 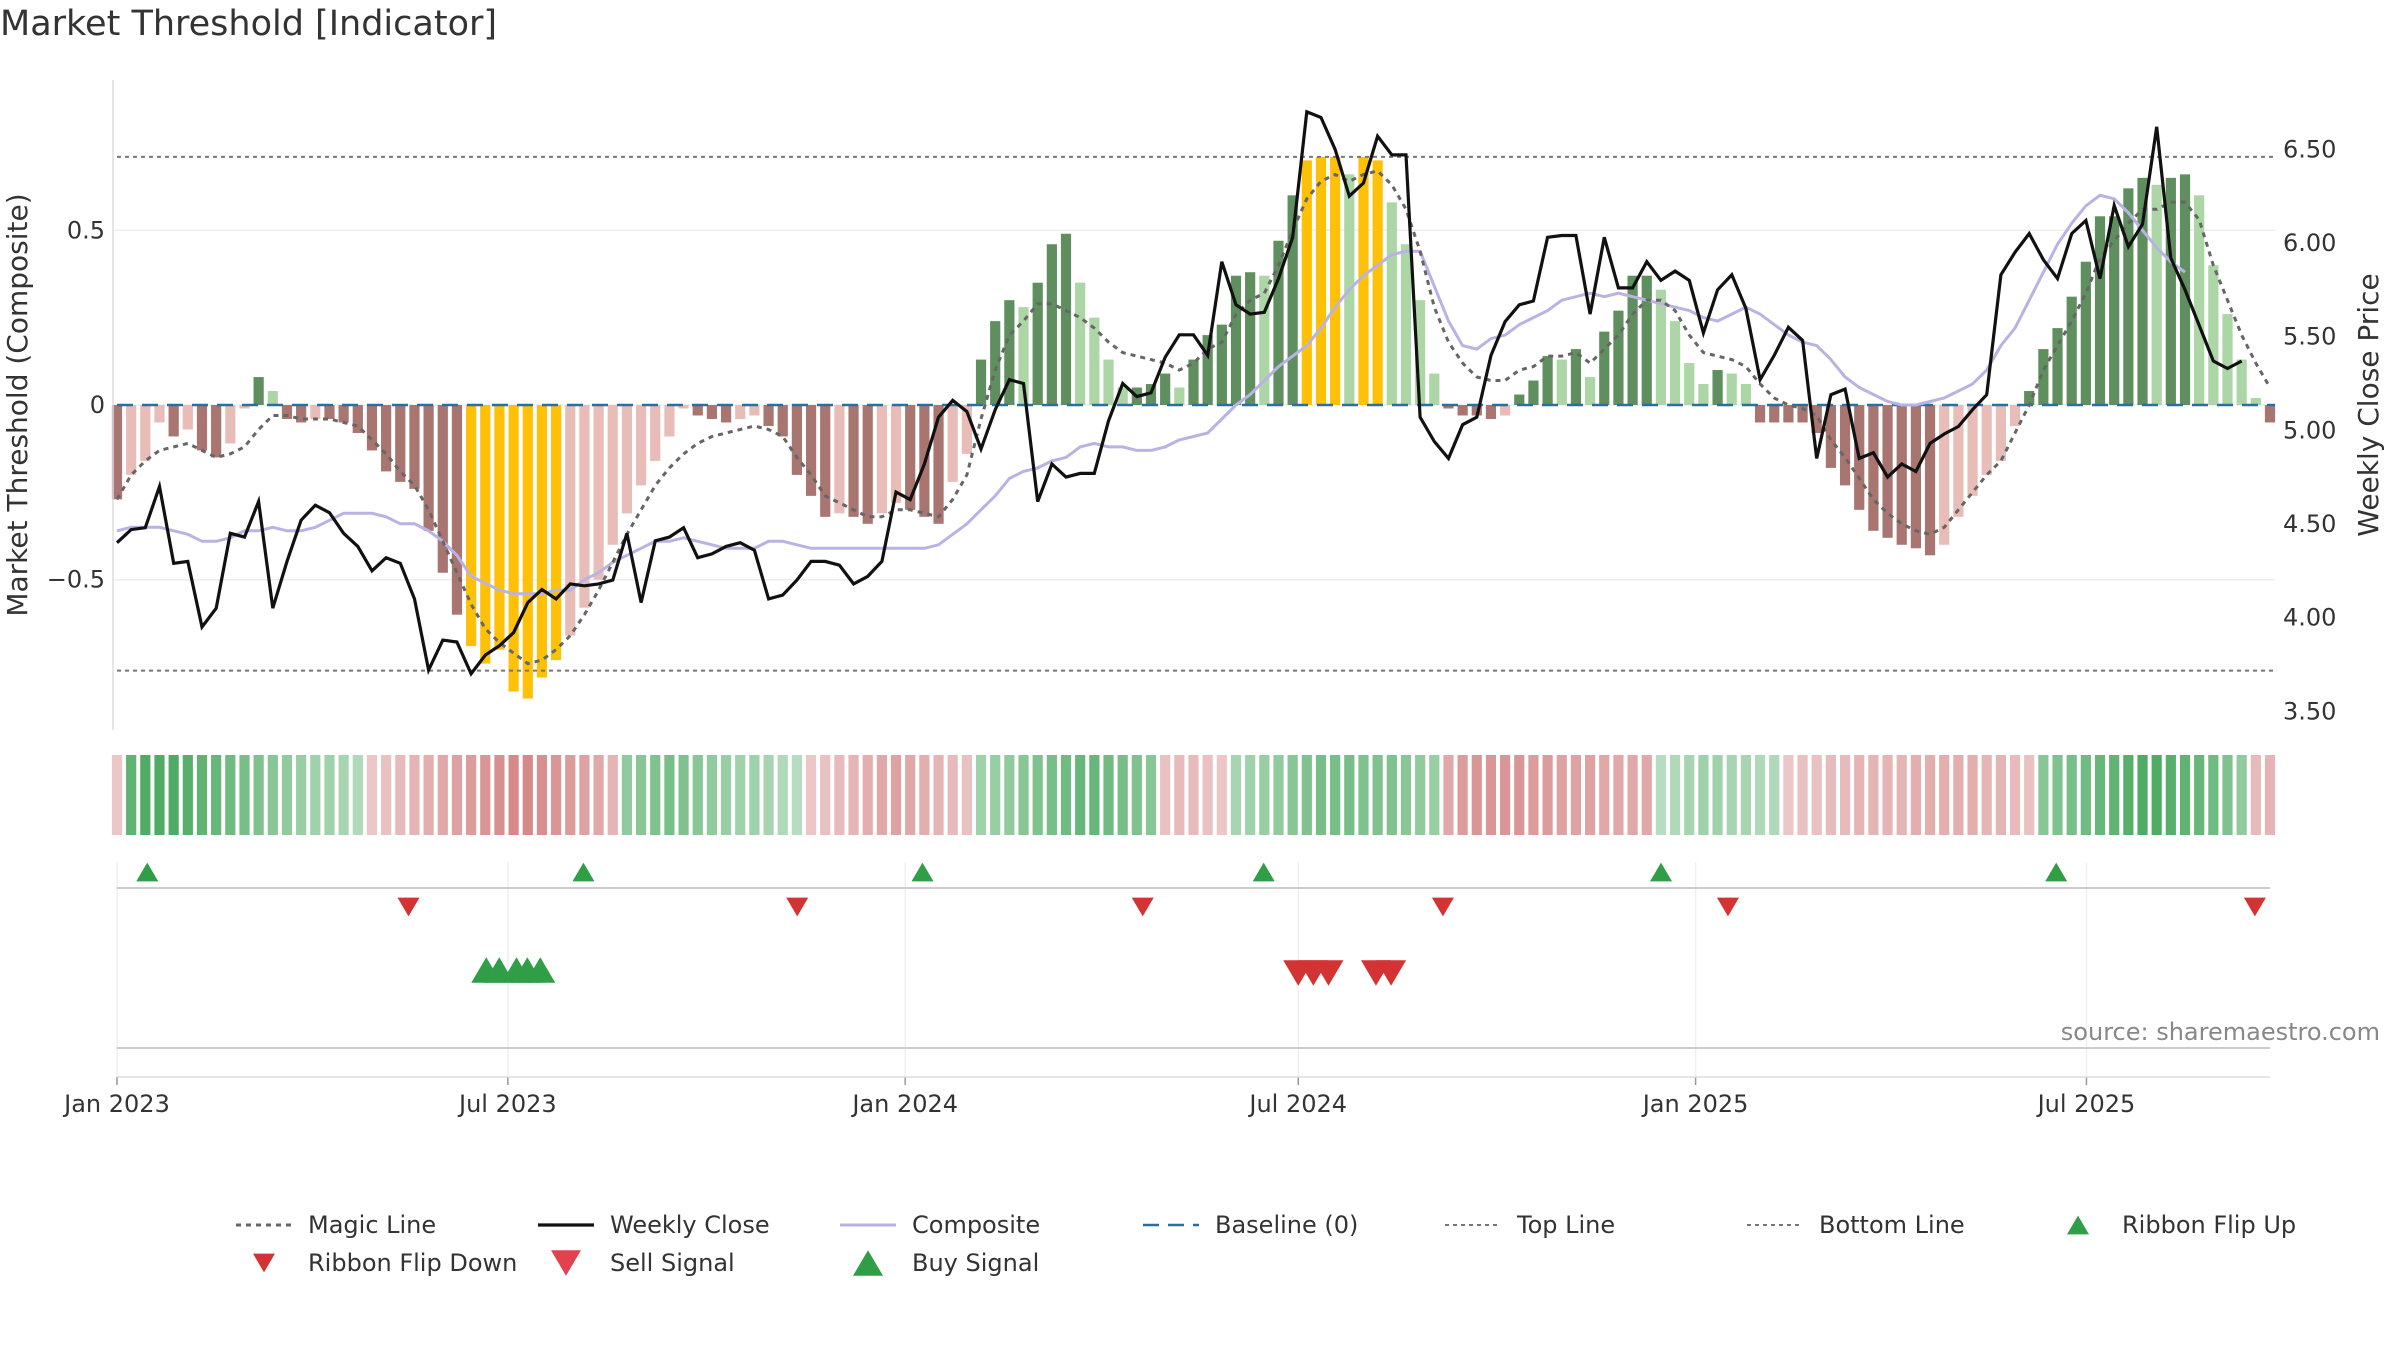 What do you see at coordinates (976, 1225) in the screenshot?
I see `legend-label: Composite` at bounding box center [976, 1225].